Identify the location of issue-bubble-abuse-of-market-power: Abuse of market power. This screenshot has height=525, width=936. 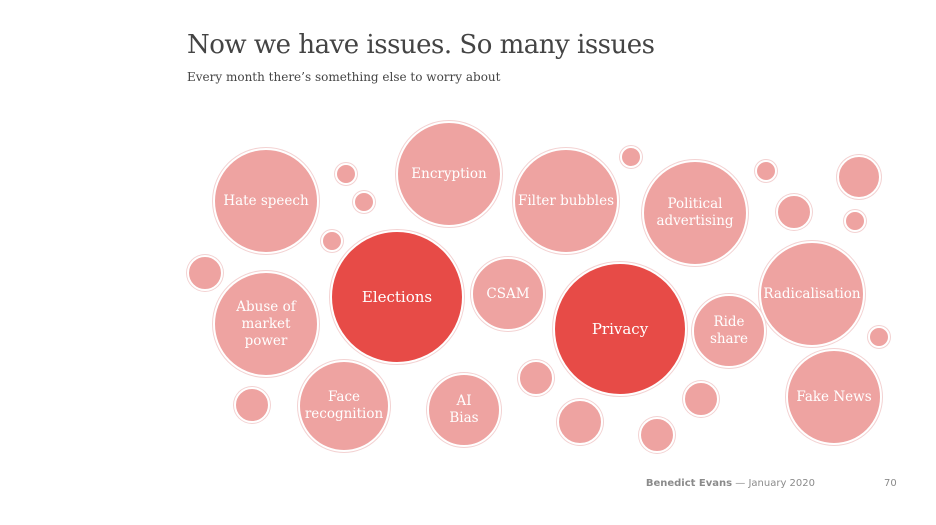
(266, 324).